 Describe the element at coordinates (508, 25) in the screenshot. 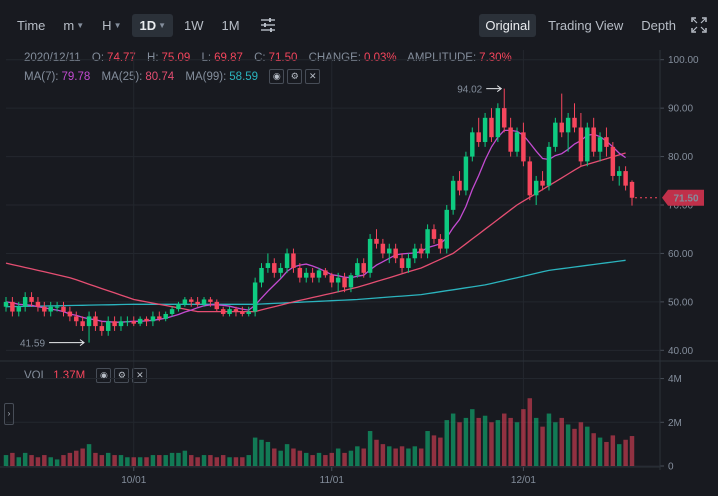

I see `view-original-tab: Original` at that location.